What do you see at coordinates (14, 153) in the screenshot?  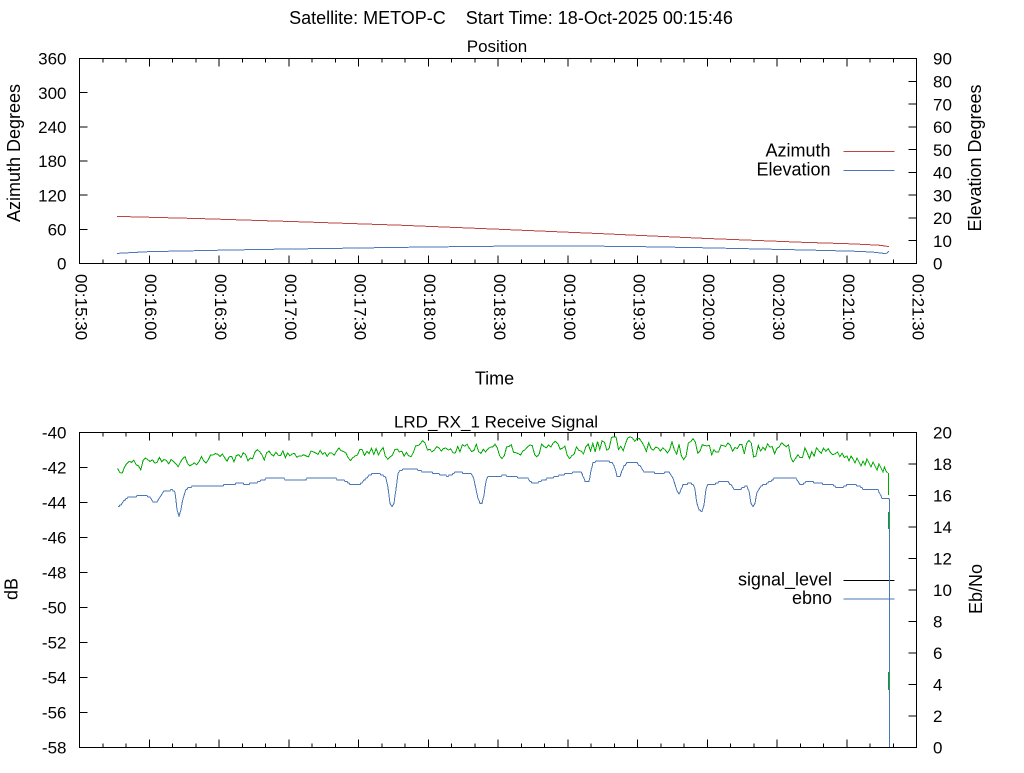 I see `svg-text: Azimuth Degrees` at bounding box center [14, 153].